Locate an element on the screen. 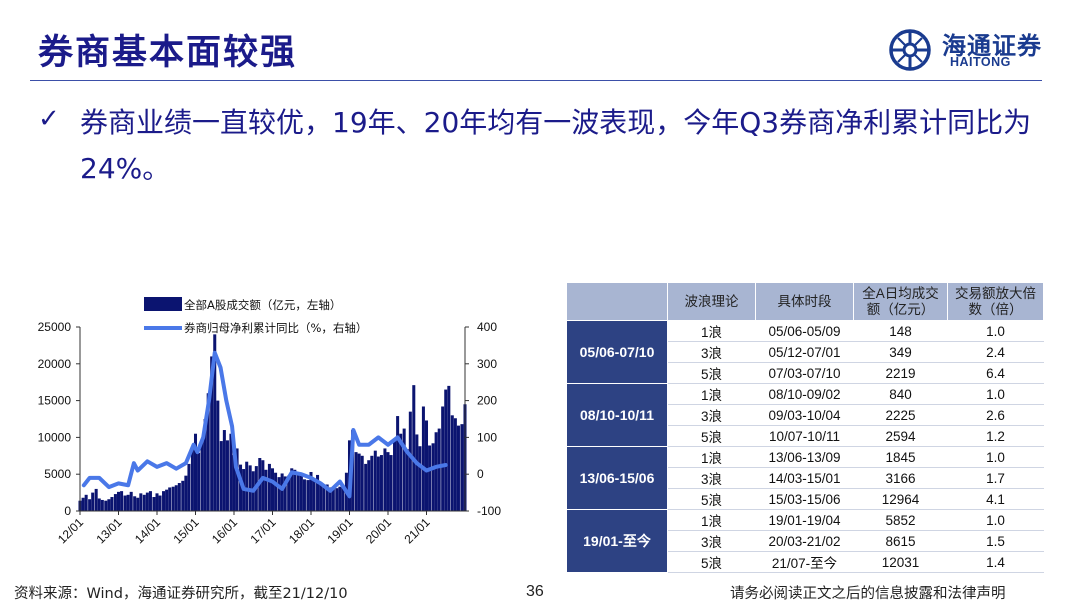 The height and width of the screenshot is (608, 1080). table-row: 3浪 09/03-10/04 2225 2.6 is located at coordinates (805, 415).